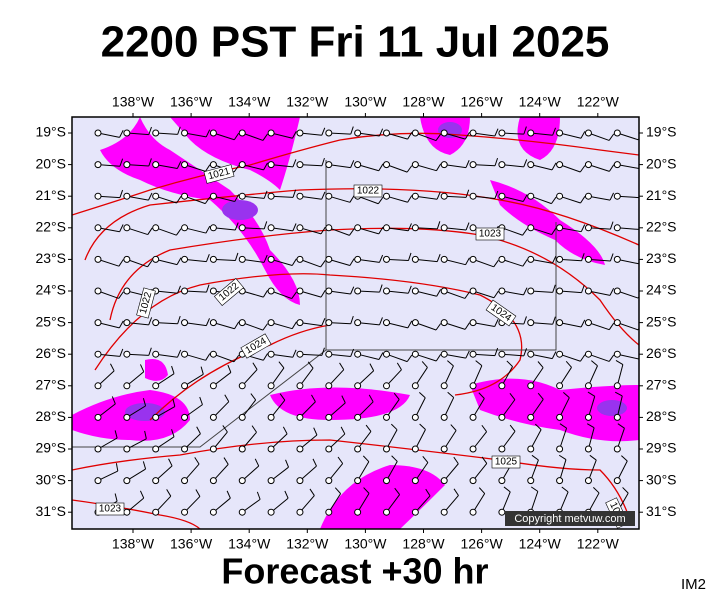  Describe the element at coordinates (50, 321) in the screenshot. I see `lat-label: 25°S` at that location.